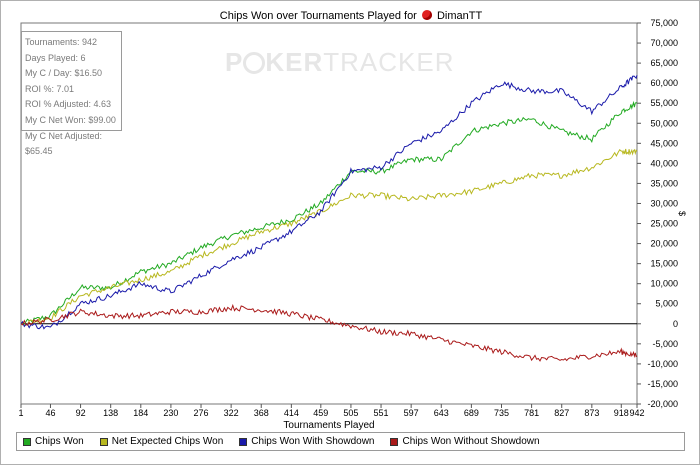 The image size is (700, 466). Describe the element at coordinates (170, 413) in the screenshot. I see `x-tick-label: 230` at that location.